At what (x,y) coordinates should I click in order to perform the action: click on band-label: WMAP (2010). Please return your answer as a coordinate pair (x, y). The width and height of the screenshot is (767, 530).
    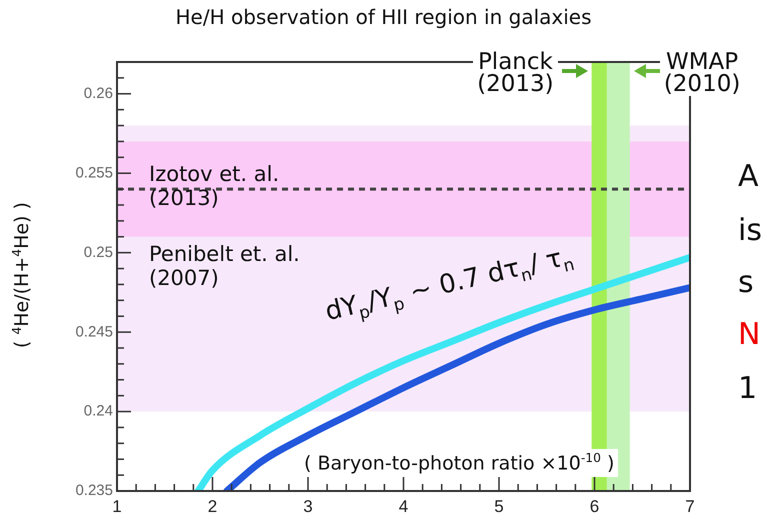
    Looking at the image, I should click on (702, 73).